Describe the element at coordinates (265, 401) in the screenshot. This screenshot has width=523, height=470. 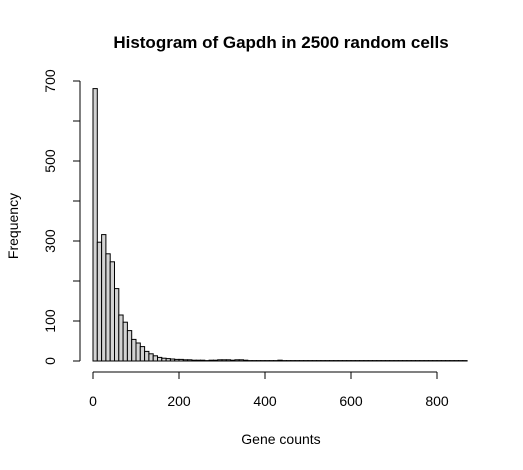
I see `x-tick-label: 400` at that location.